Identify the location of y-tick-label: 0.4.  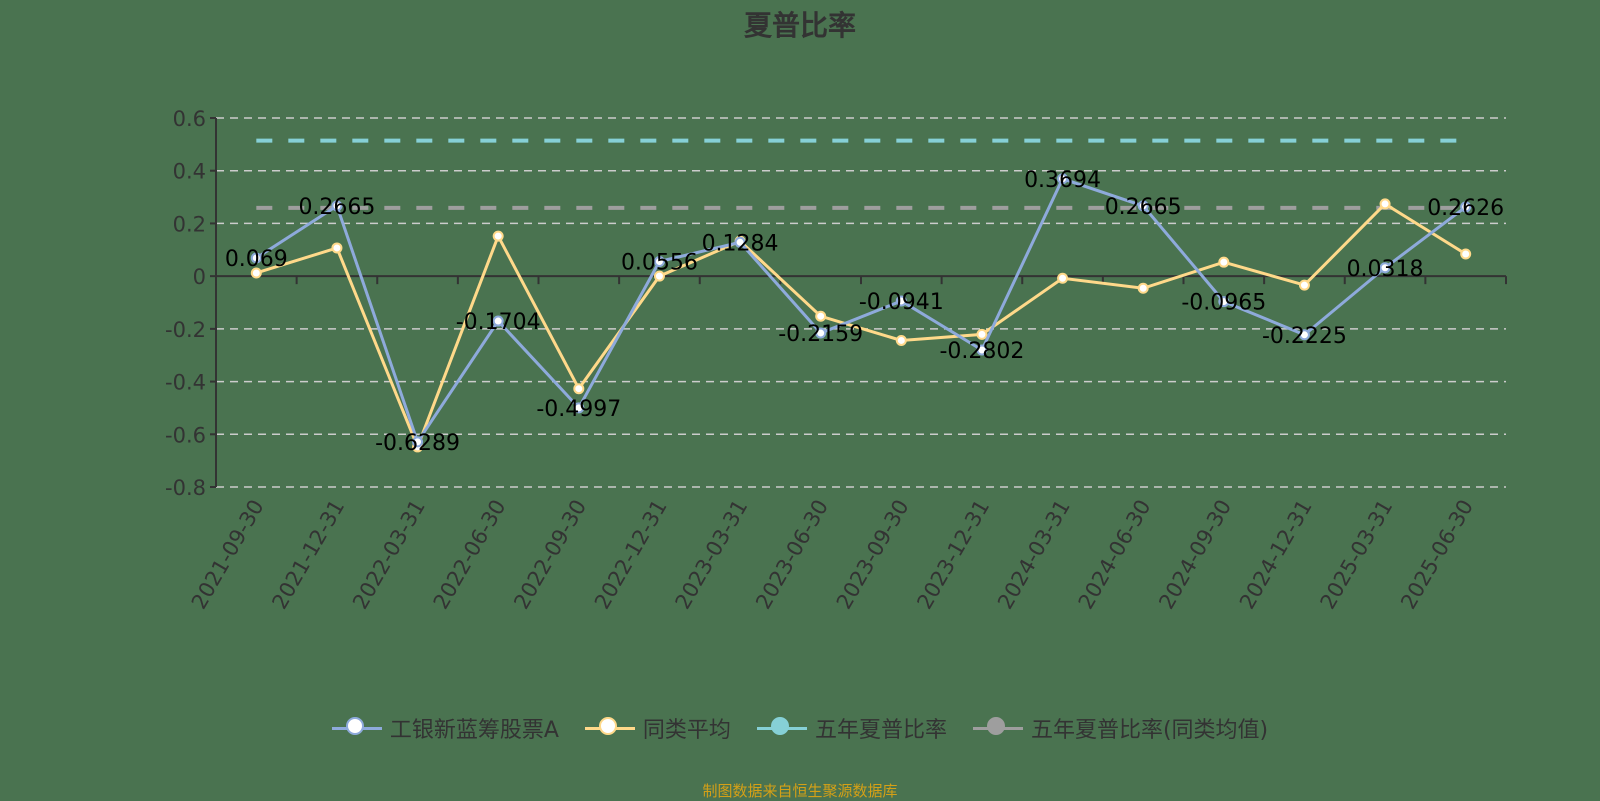
(189, 172).